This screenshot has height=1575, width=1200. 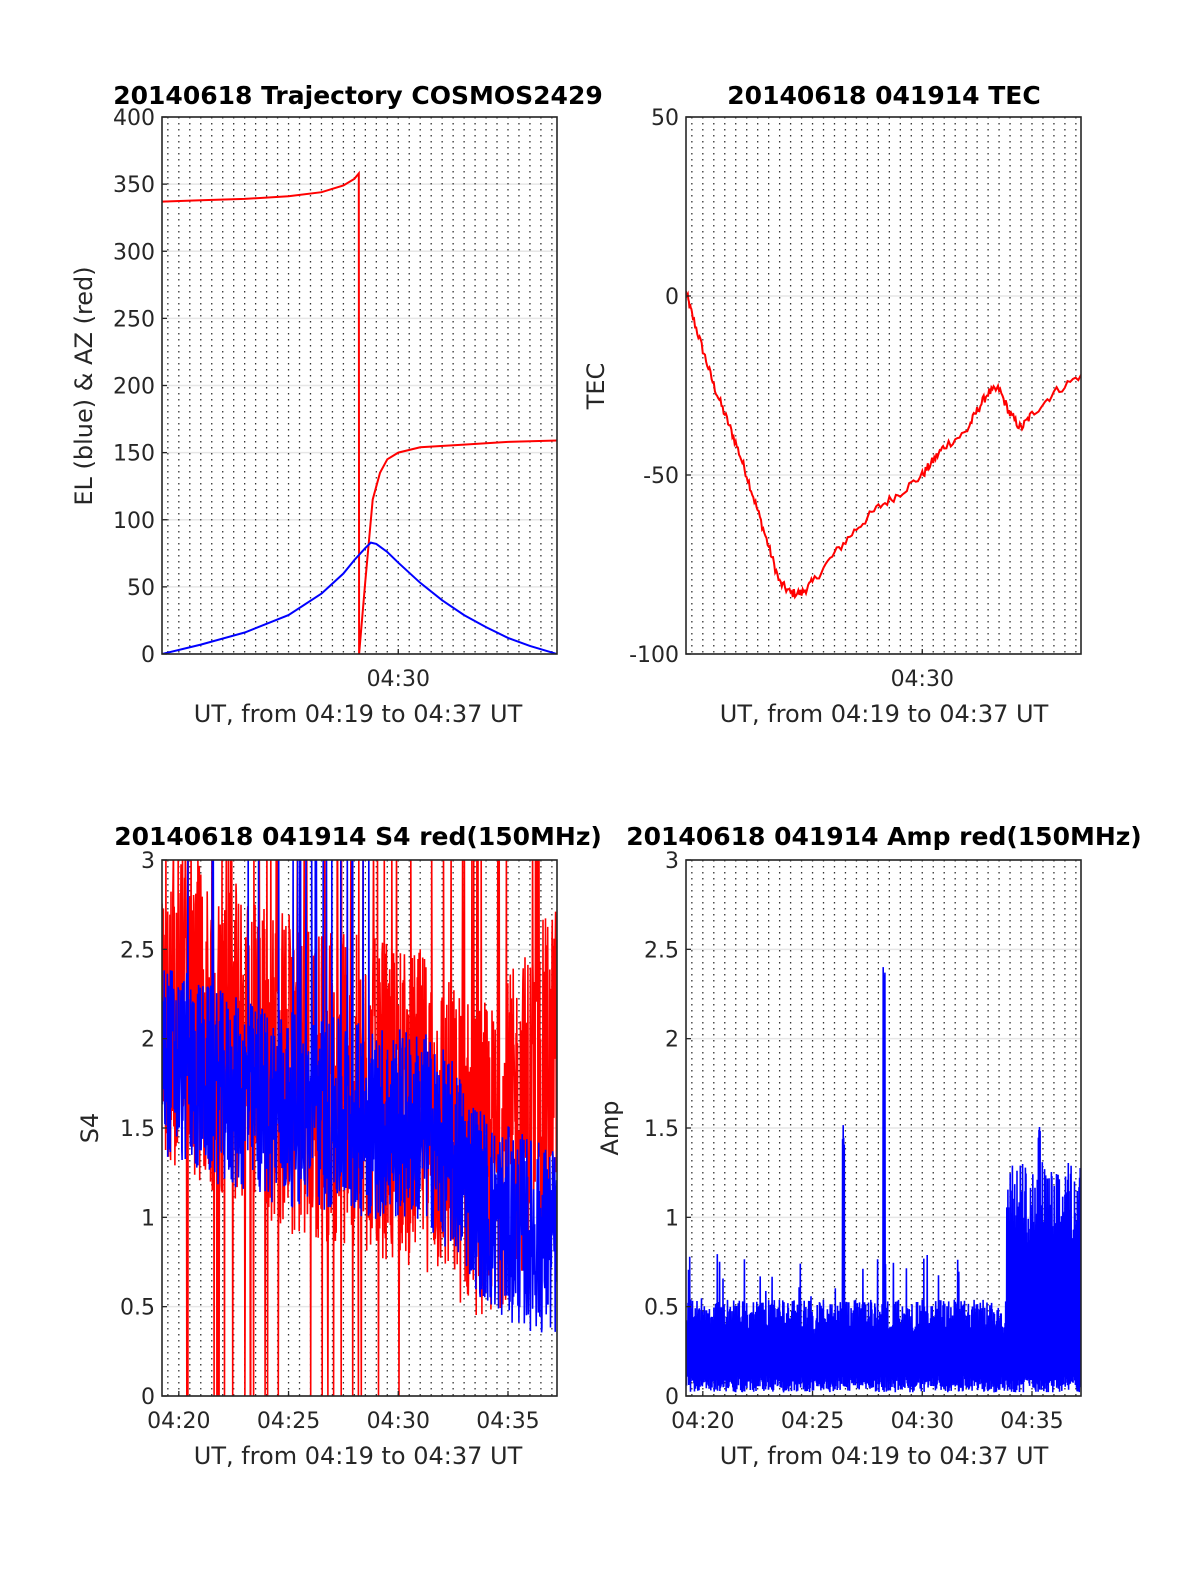 I want to click on s4-blue-line, so click(x=359, y=1096).